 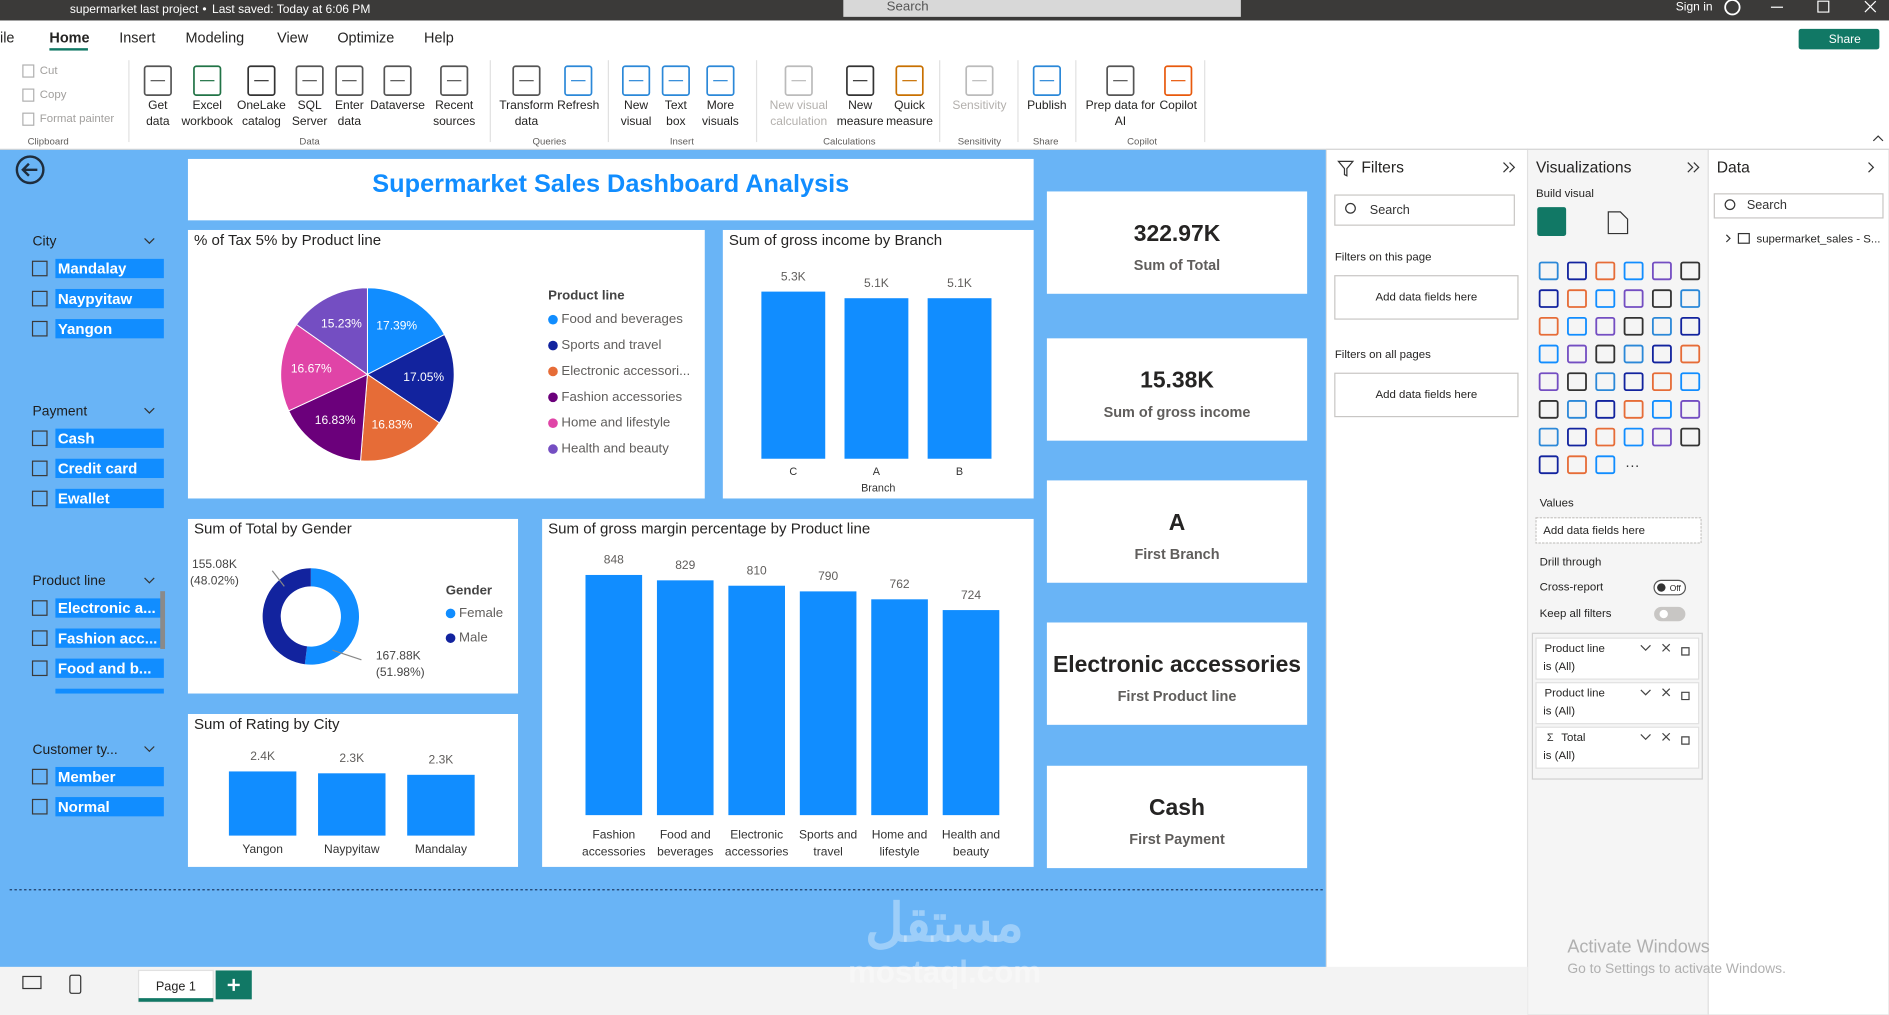 What do you see at coordinates (675, 121) in the screenshot?
I see `ribbon-button: box` at bounding box center [675, 121].